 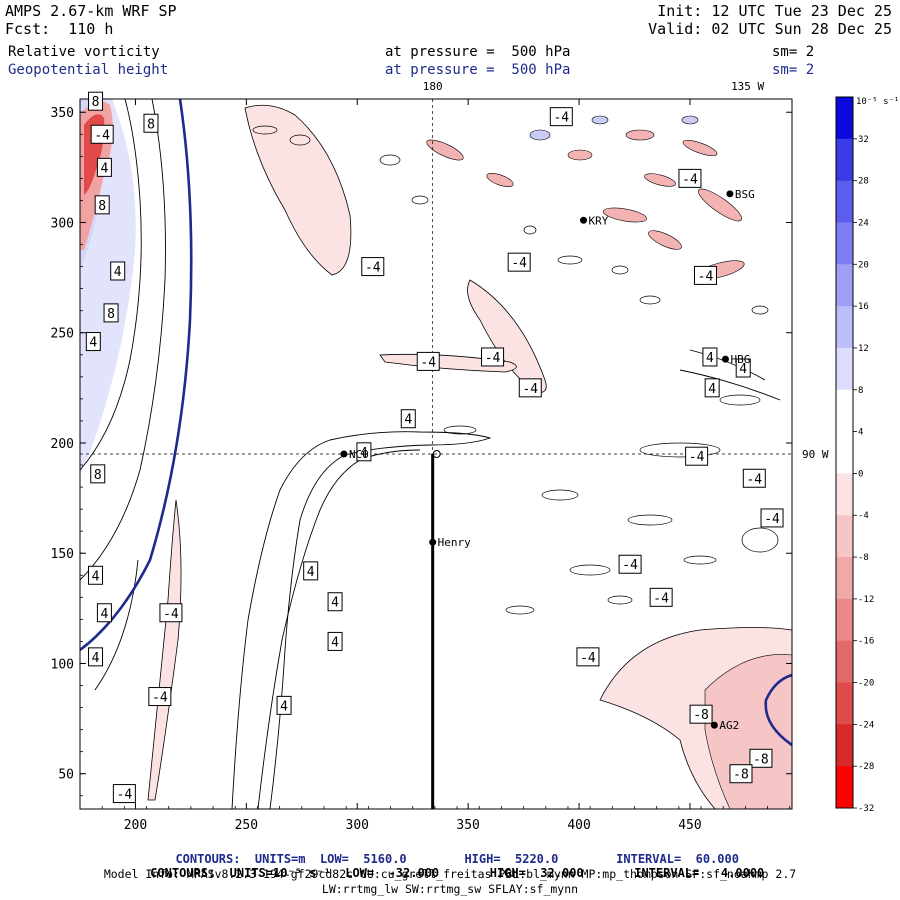 I want to click on field1-name: Relative vorticity, so click(x=84, y=52).